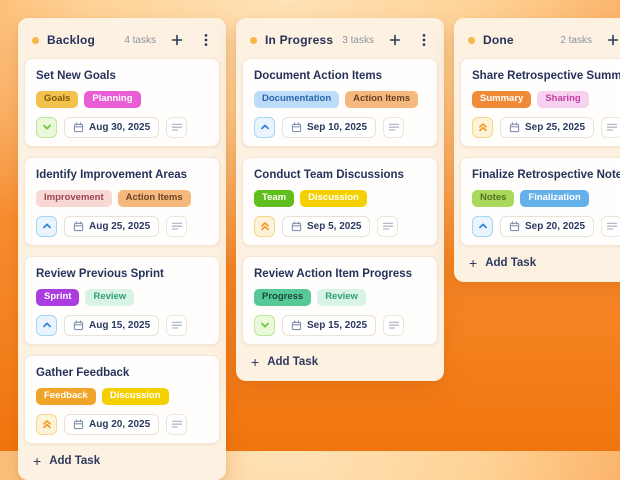  I want to click on card-footer: Sep 15, 2025, so click(340, 325).